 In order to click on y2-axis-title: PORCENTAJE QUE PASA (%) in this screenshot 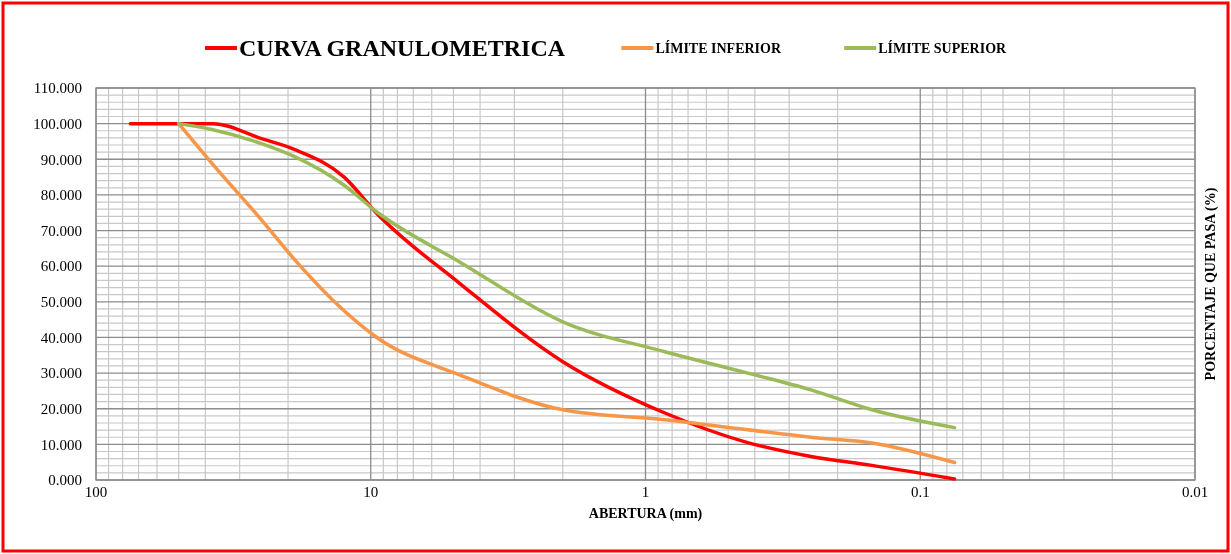, I will do `click(1211, 284)`.